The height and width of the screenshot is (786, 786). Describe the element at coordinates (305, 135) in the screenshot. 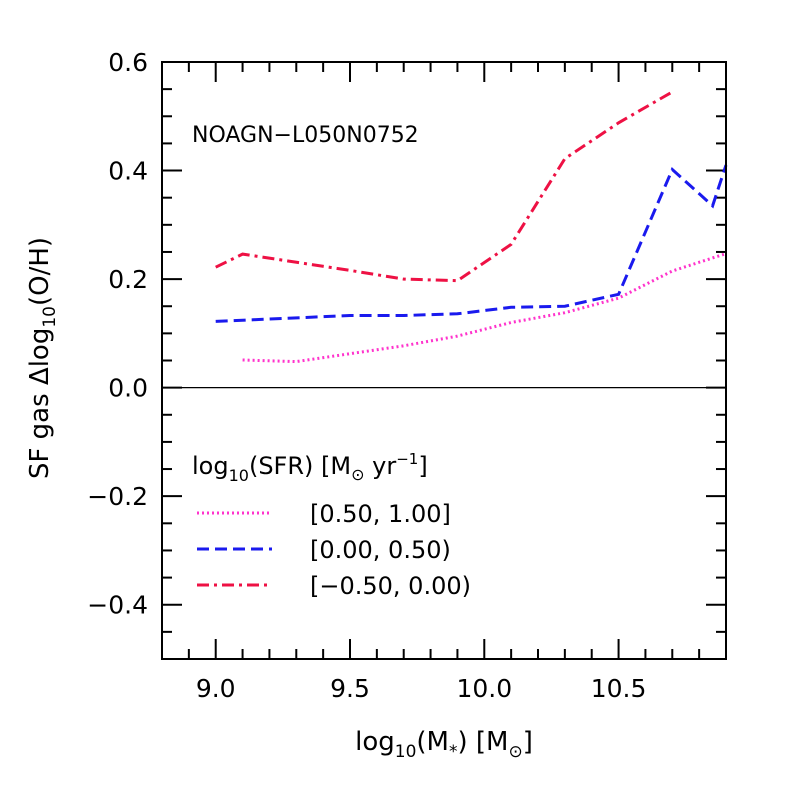

I see `annotation-label: NOAGN−L050N0752` at that location.